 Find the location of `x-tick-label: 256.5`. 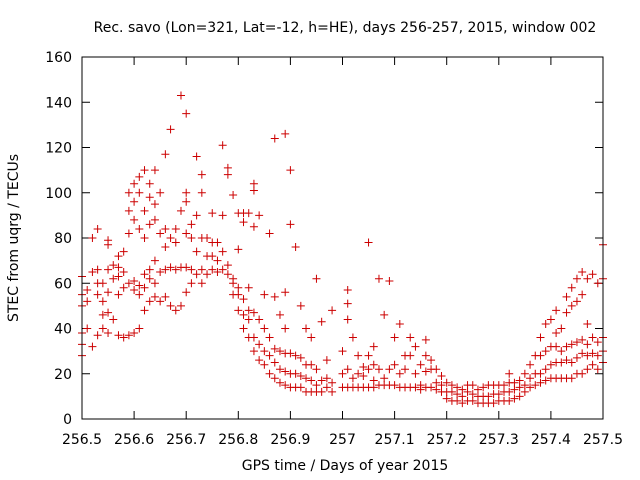

x-tick-label: 256.5 is located at coordinates (82, 440).